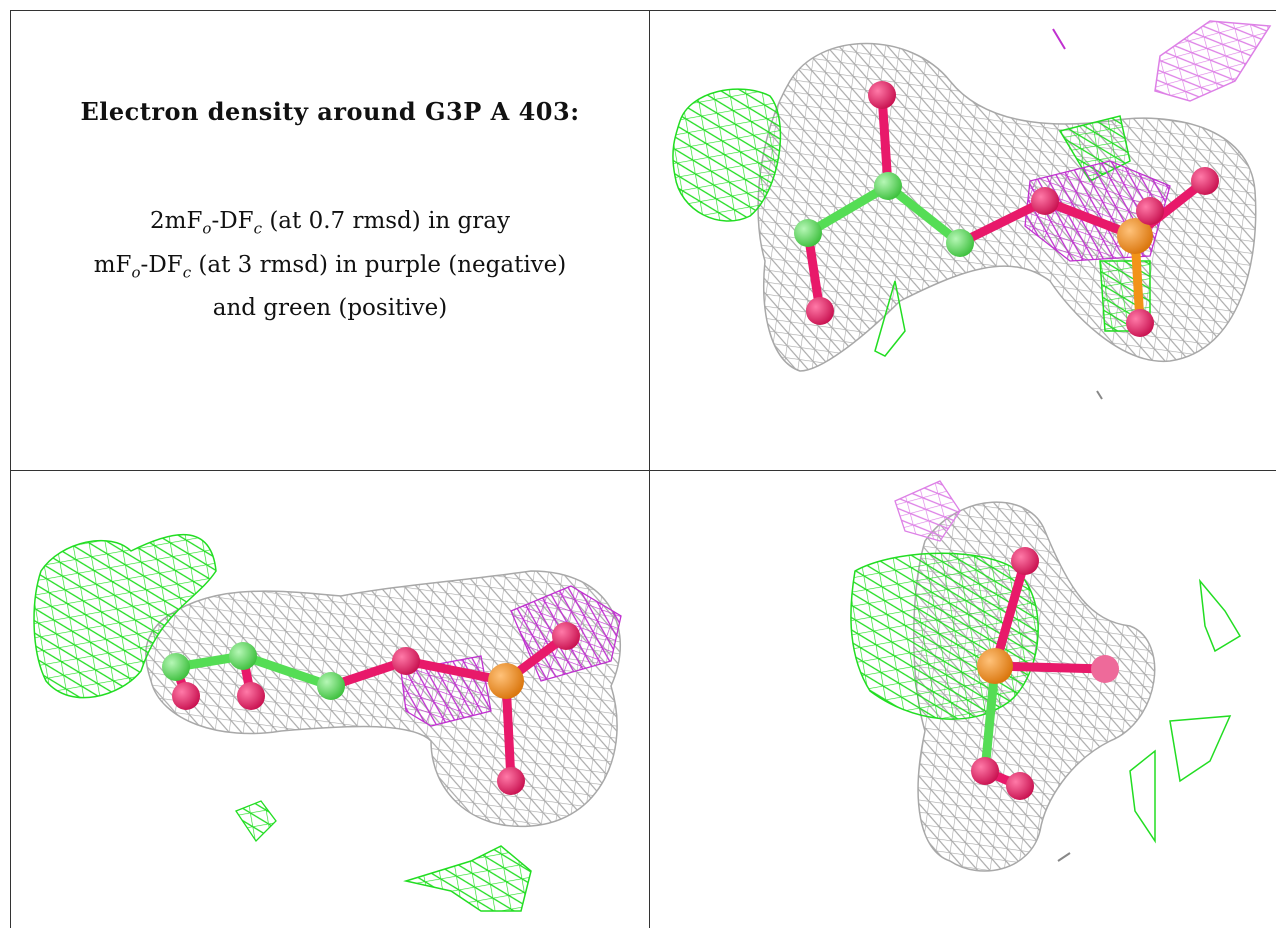  I want to click on horizontal-divider, so click(643, 470).